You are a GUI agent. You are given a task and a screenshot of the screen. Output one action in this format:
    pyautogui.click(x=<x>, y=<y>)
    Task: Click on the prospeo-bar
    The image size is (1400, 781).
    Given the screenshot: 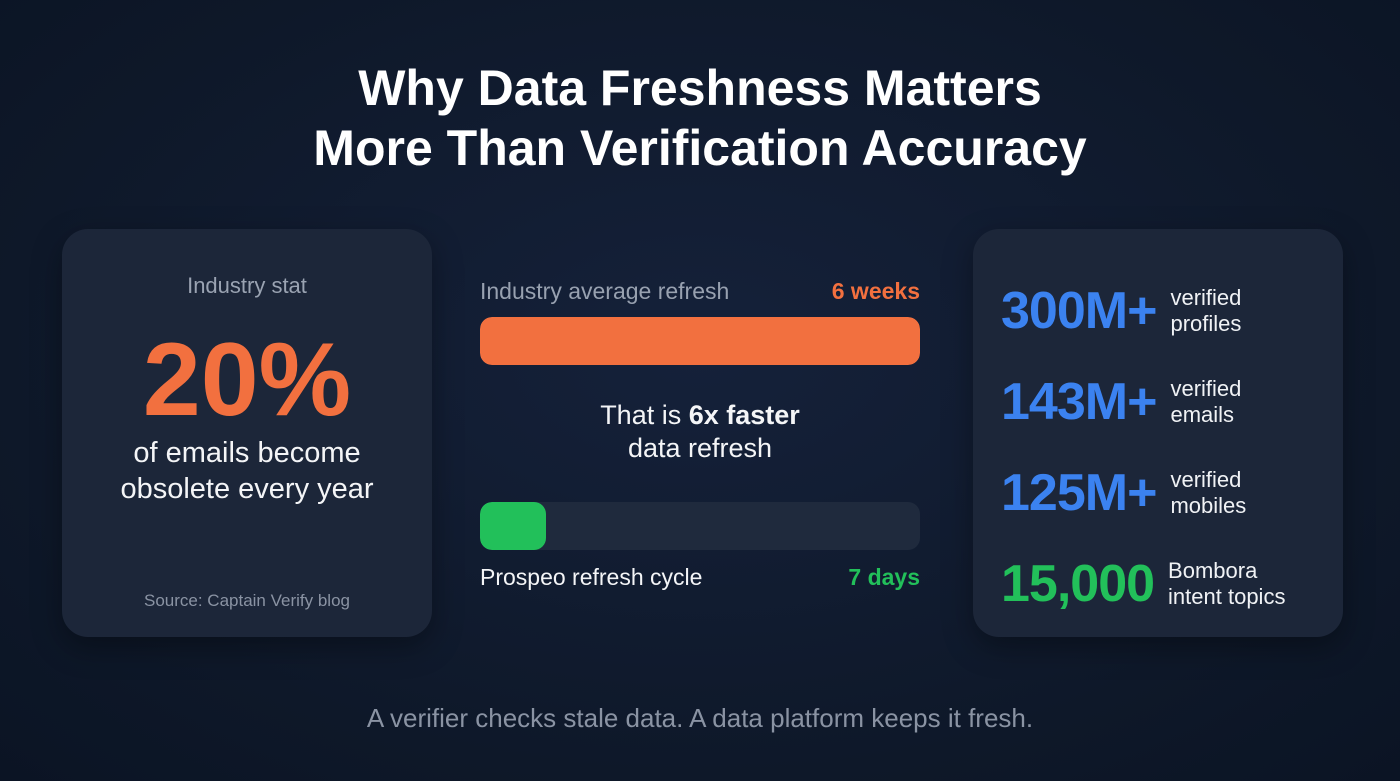 What is the action you would take?
    pyautogui.click(x=700, y=526)
    